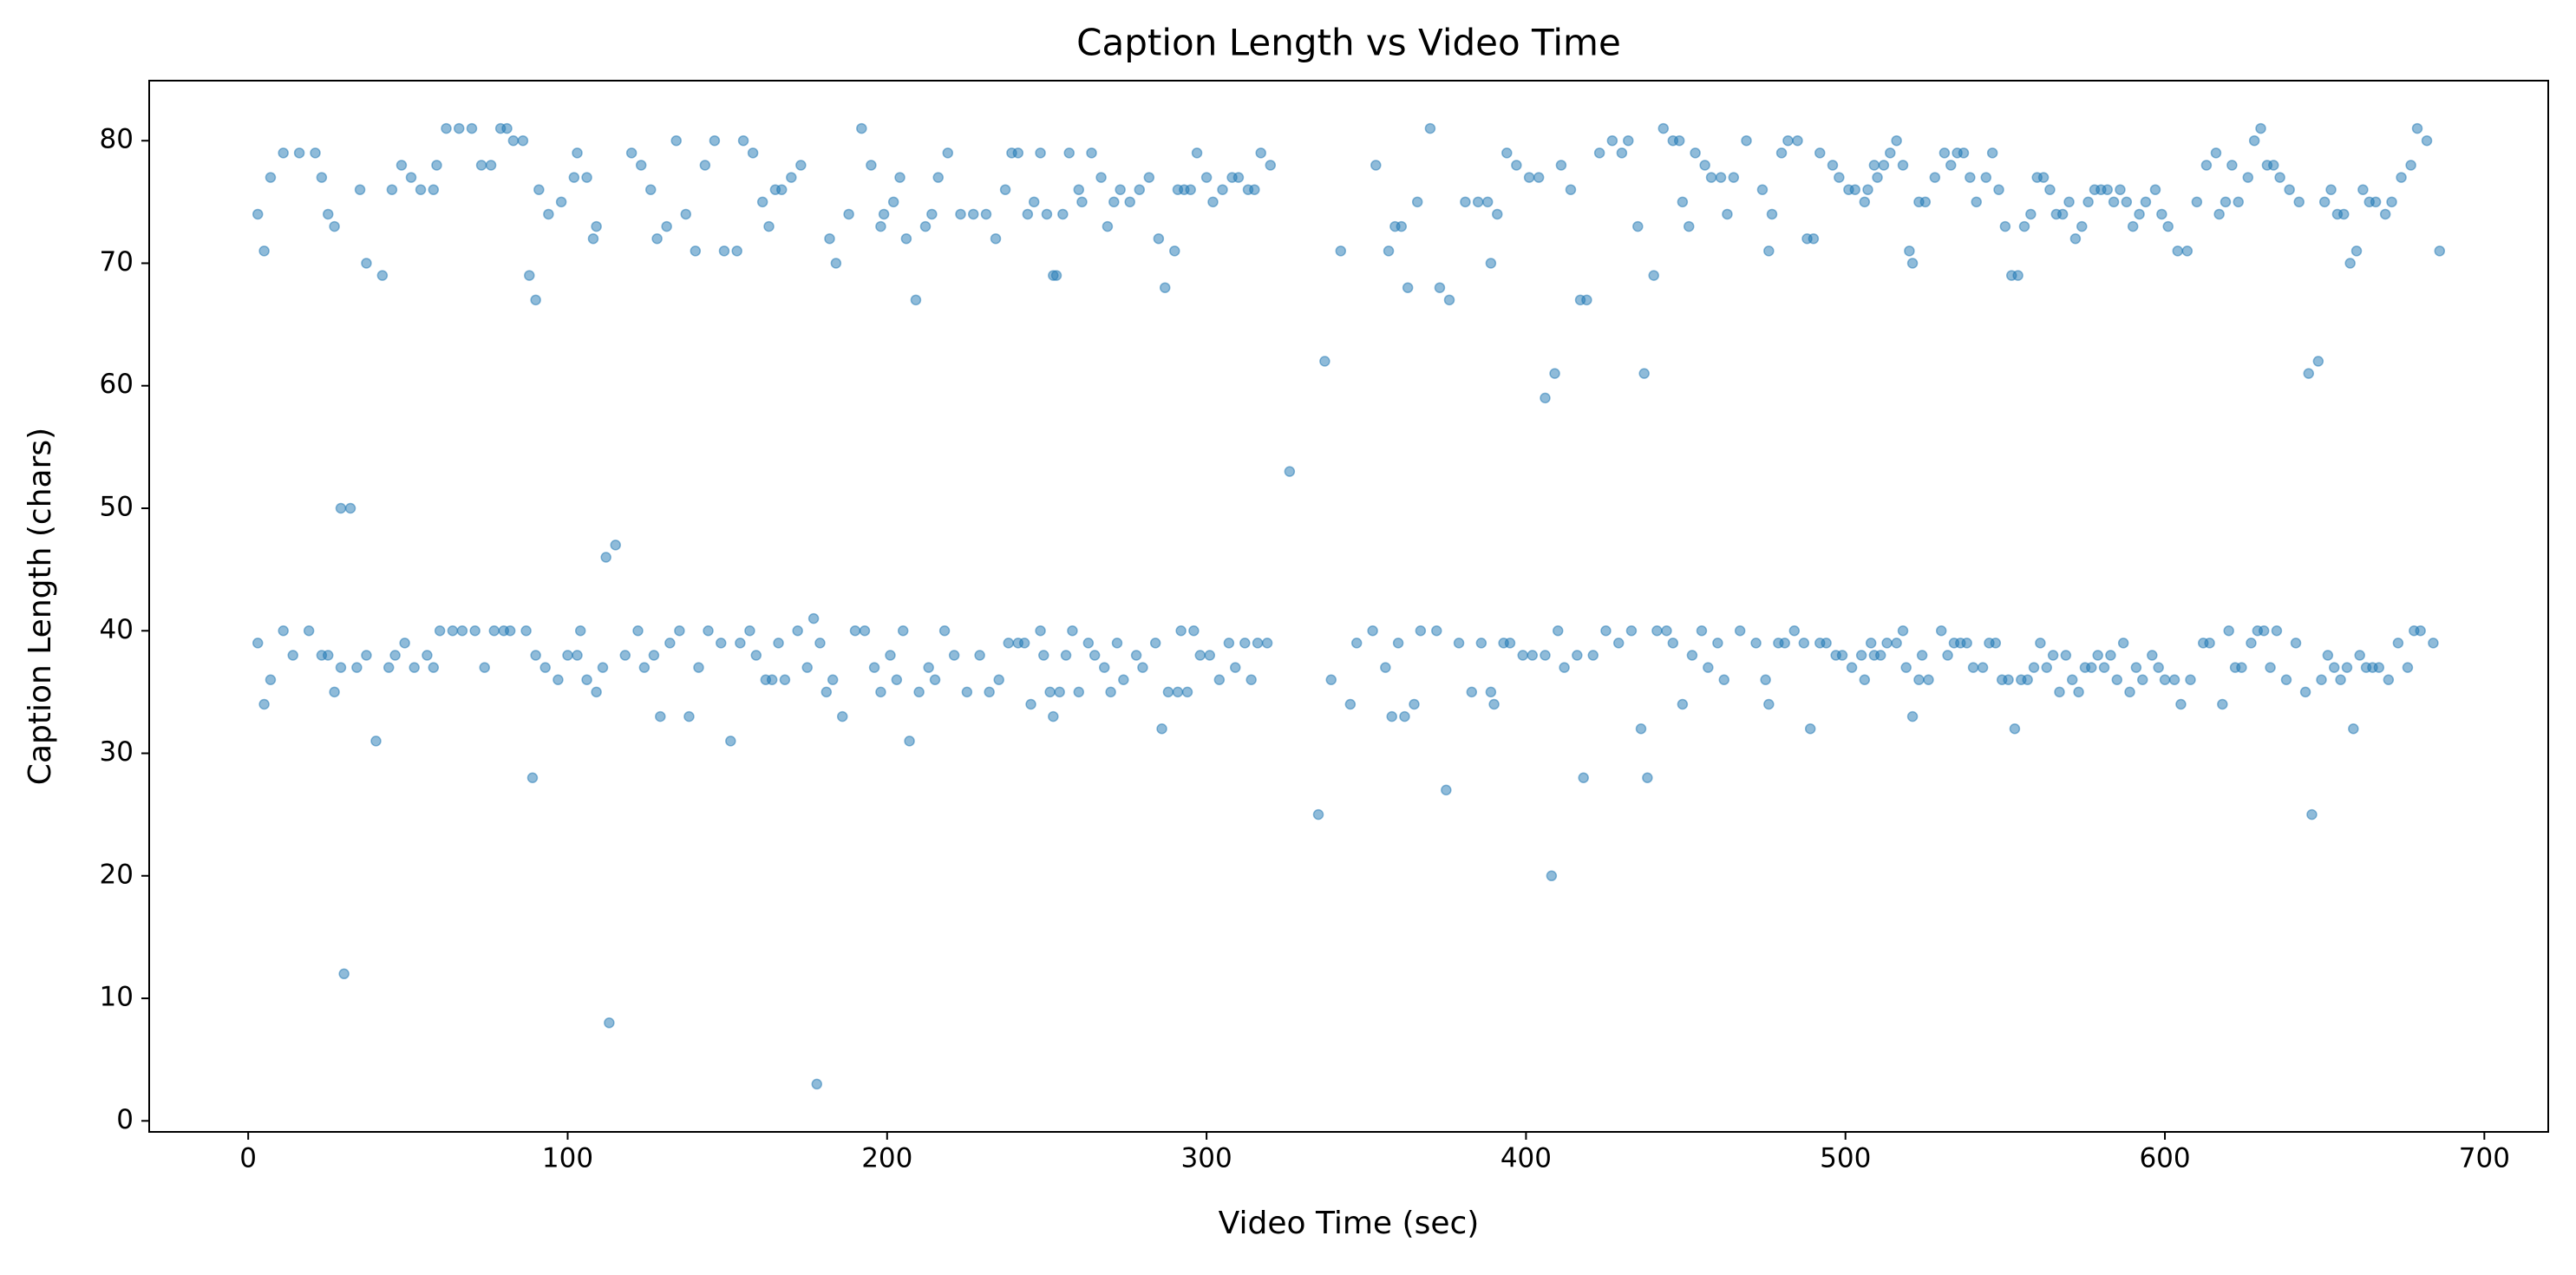  I want to click on y-tick-label: 80, so click(117, 139).